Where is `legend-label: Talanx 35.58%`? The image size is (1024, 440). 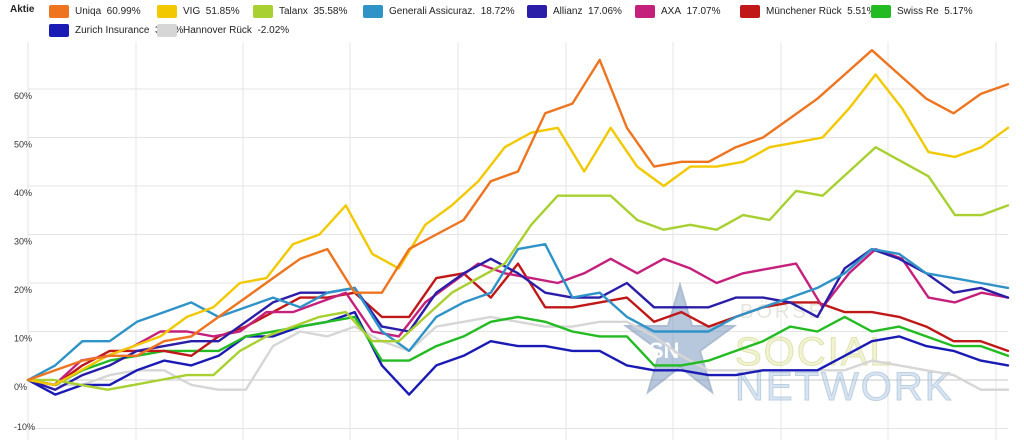
legend-label: Talanx 35.58% is located at coordinates (313, 11).